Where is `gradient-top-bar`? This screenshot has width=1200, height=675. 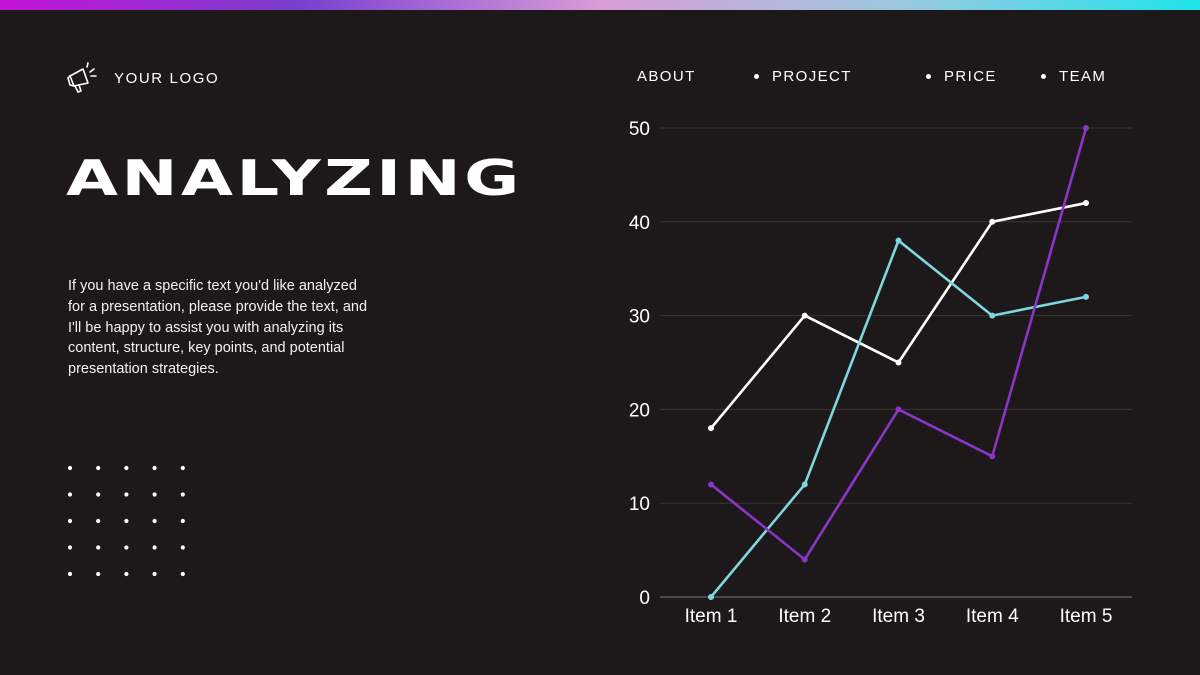 gradient-top-bar is located at coordinates (600, 5).